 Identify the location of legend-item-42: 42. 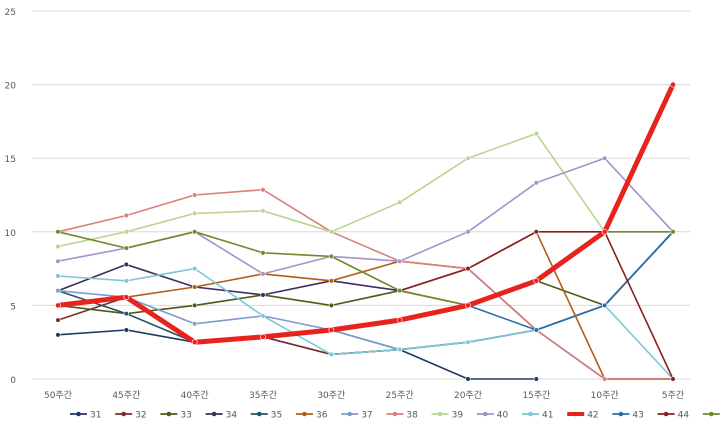
(583, 416).